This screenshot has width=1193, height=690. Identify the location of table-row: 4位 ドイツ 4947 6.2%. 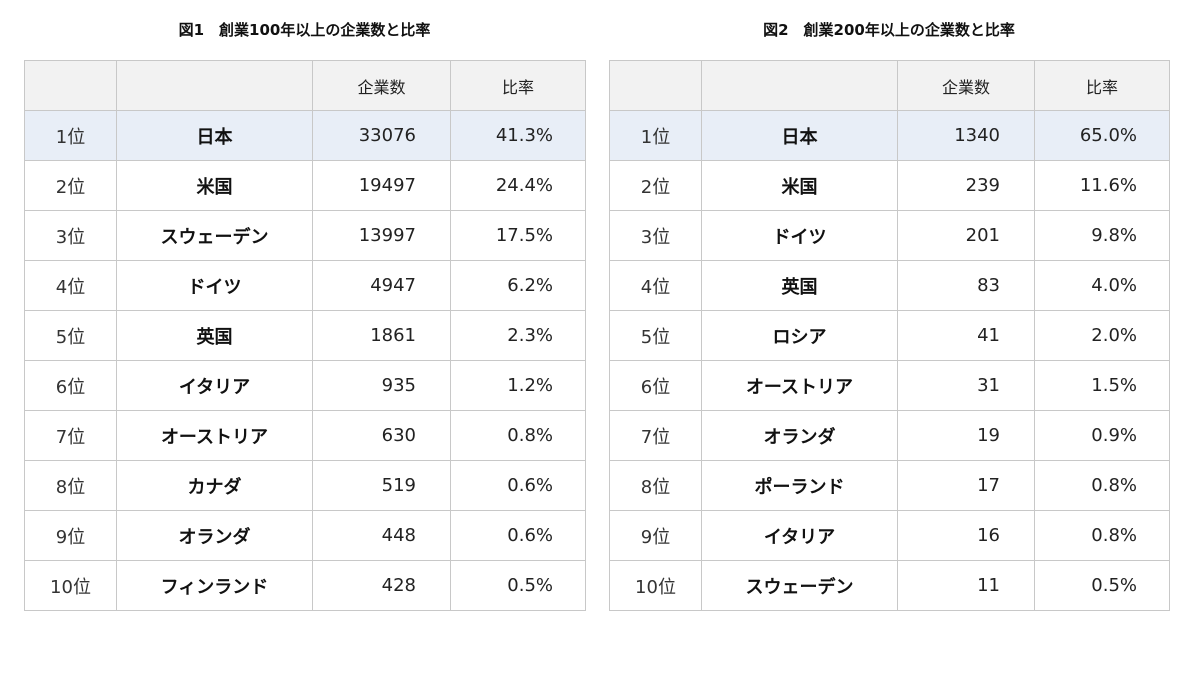
(305, 285).